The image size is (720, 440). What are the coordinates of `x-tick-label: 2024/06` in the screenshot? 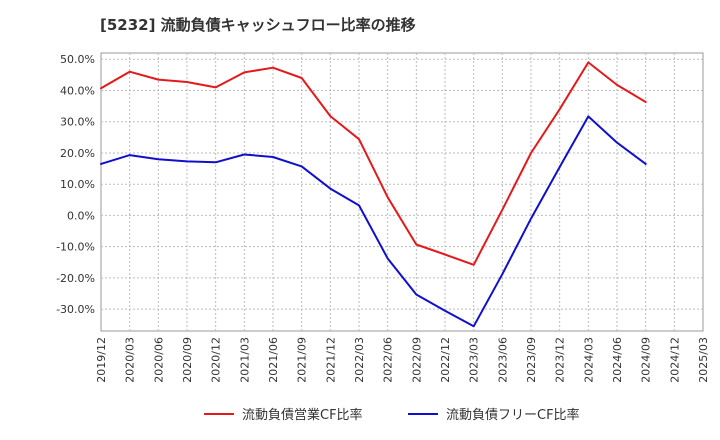 It's located at (617, 360).